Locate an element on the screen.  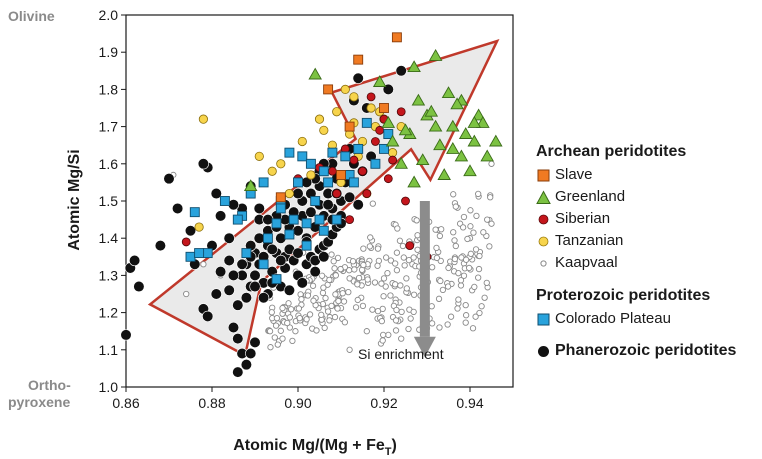
x-axis-title-subscript: T is located at coordinates (388, 452).